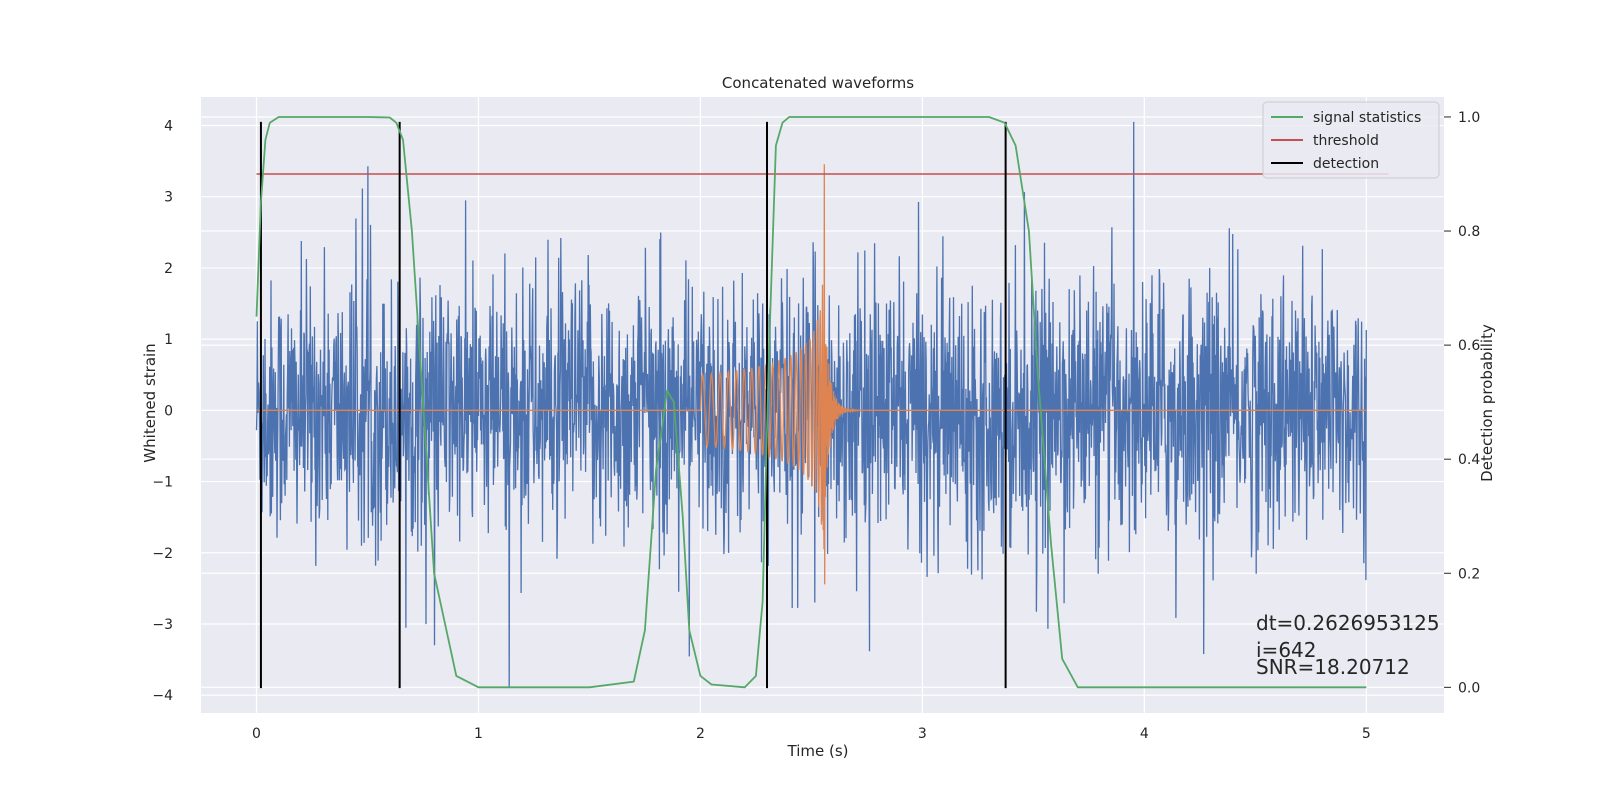 The height and width of the screenshot is (800, 1600). I want to click on y-tick-label: 2, so click(168, 269).